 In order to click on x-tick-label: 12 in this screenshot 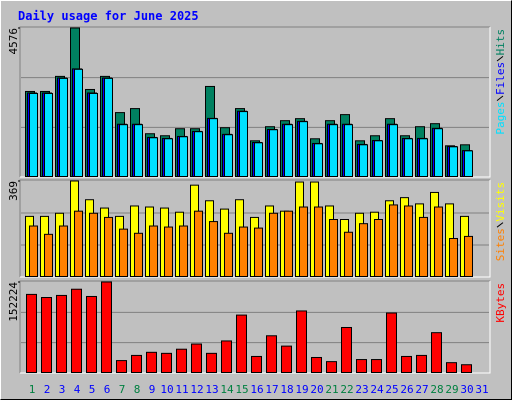, I will do `click(196, 389)`.